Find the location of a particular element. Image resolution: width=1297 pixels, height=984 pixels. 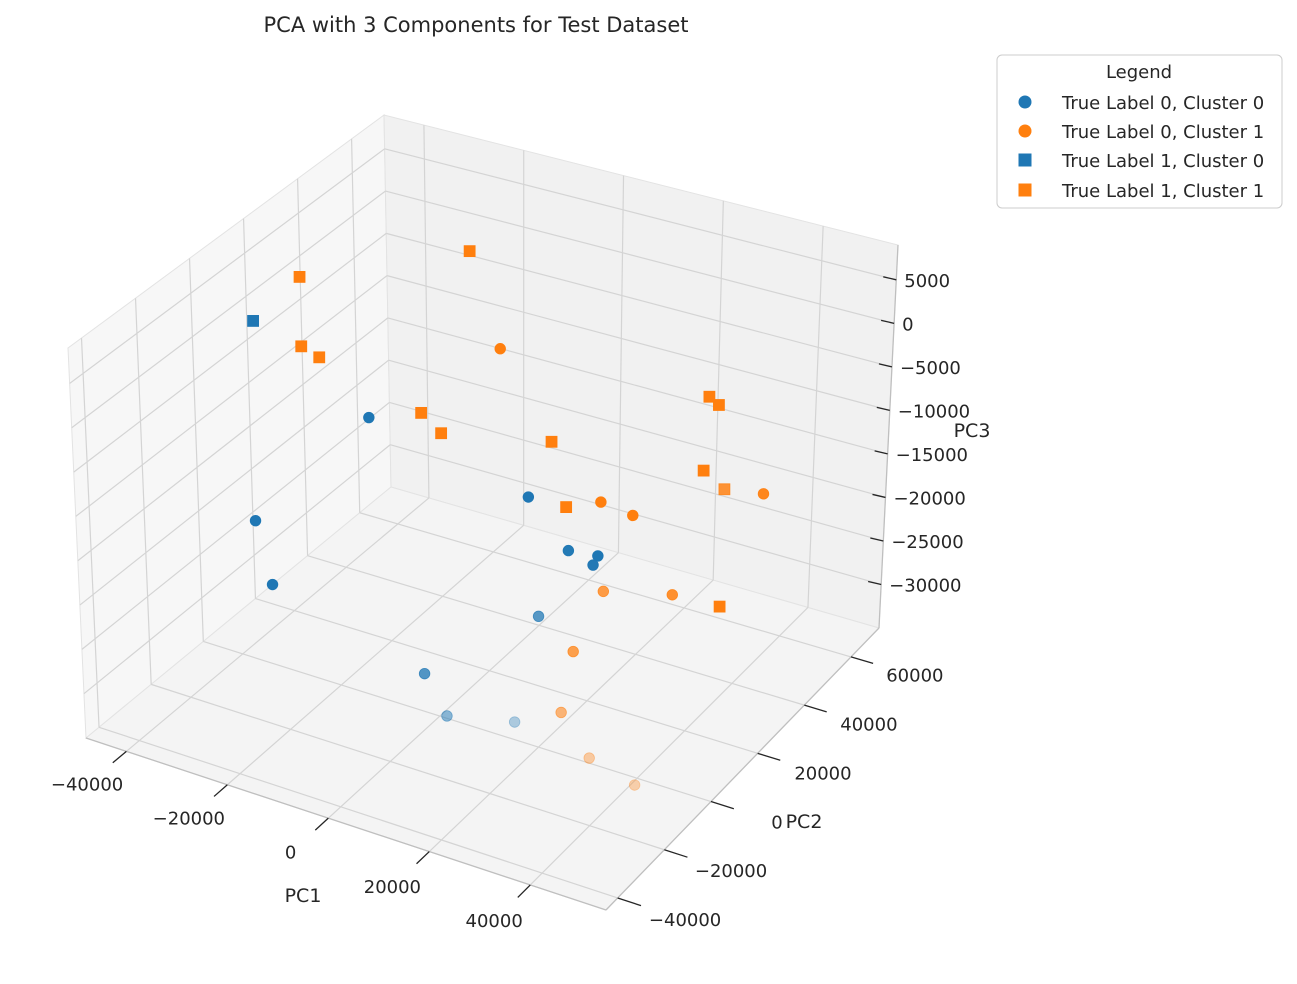

z-tick-label: −30000 is located at coordinates (925, 585).